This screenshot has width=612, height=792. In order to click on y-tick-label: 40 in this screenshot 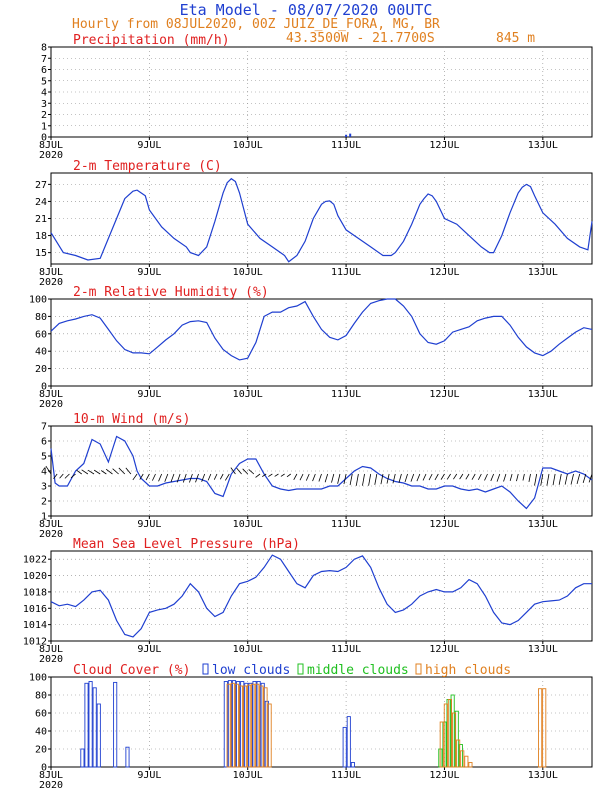, I will do `click(41, 352)`.